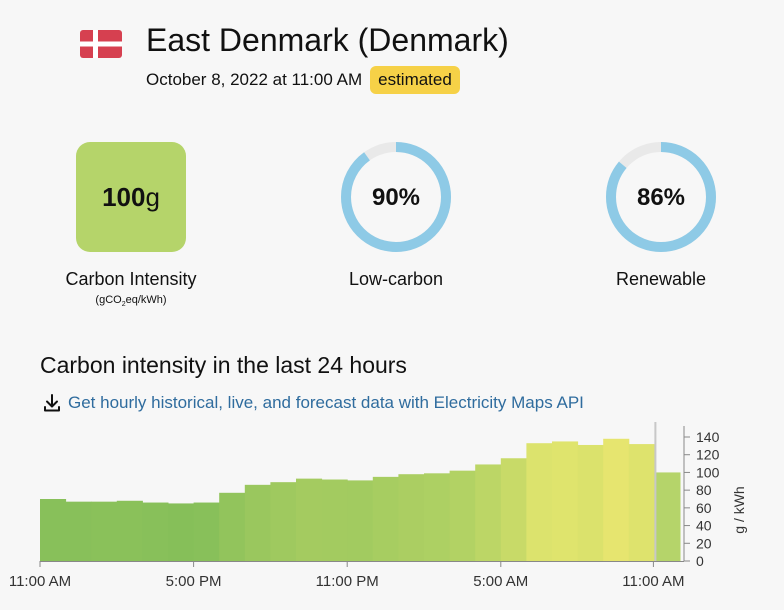 The image size is (784, 610). What do you see at coordinates (704, 490) in the screenshot?
I see `y-tick-label: 80` at bounding box center [704, 490].